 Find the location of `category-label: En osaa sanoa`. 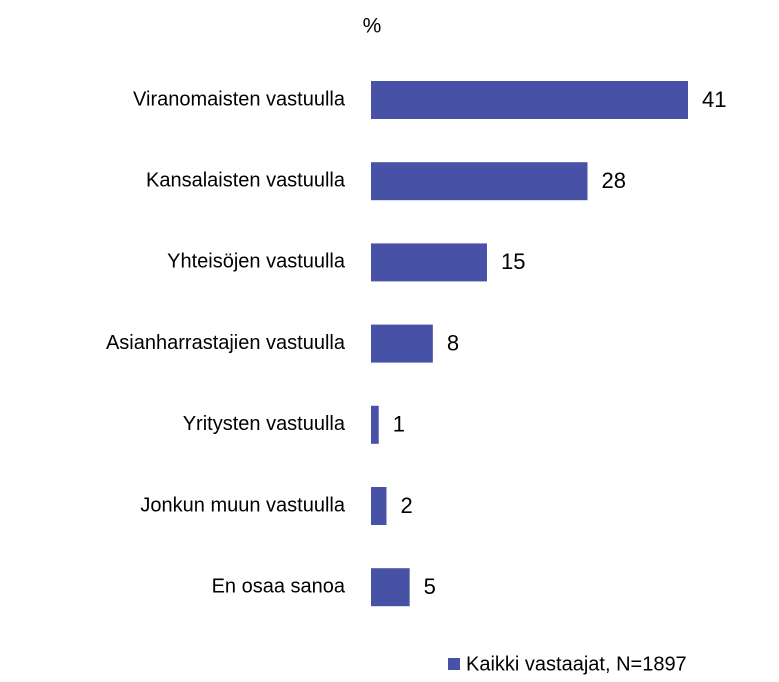

category-label: En osaa sanoa is located at coordinates (279, 586).